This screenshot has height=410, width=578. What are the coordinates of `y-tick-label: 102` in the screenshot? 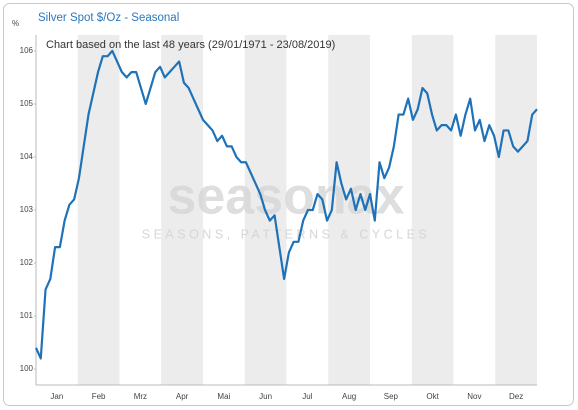 It's located at (27, 262).